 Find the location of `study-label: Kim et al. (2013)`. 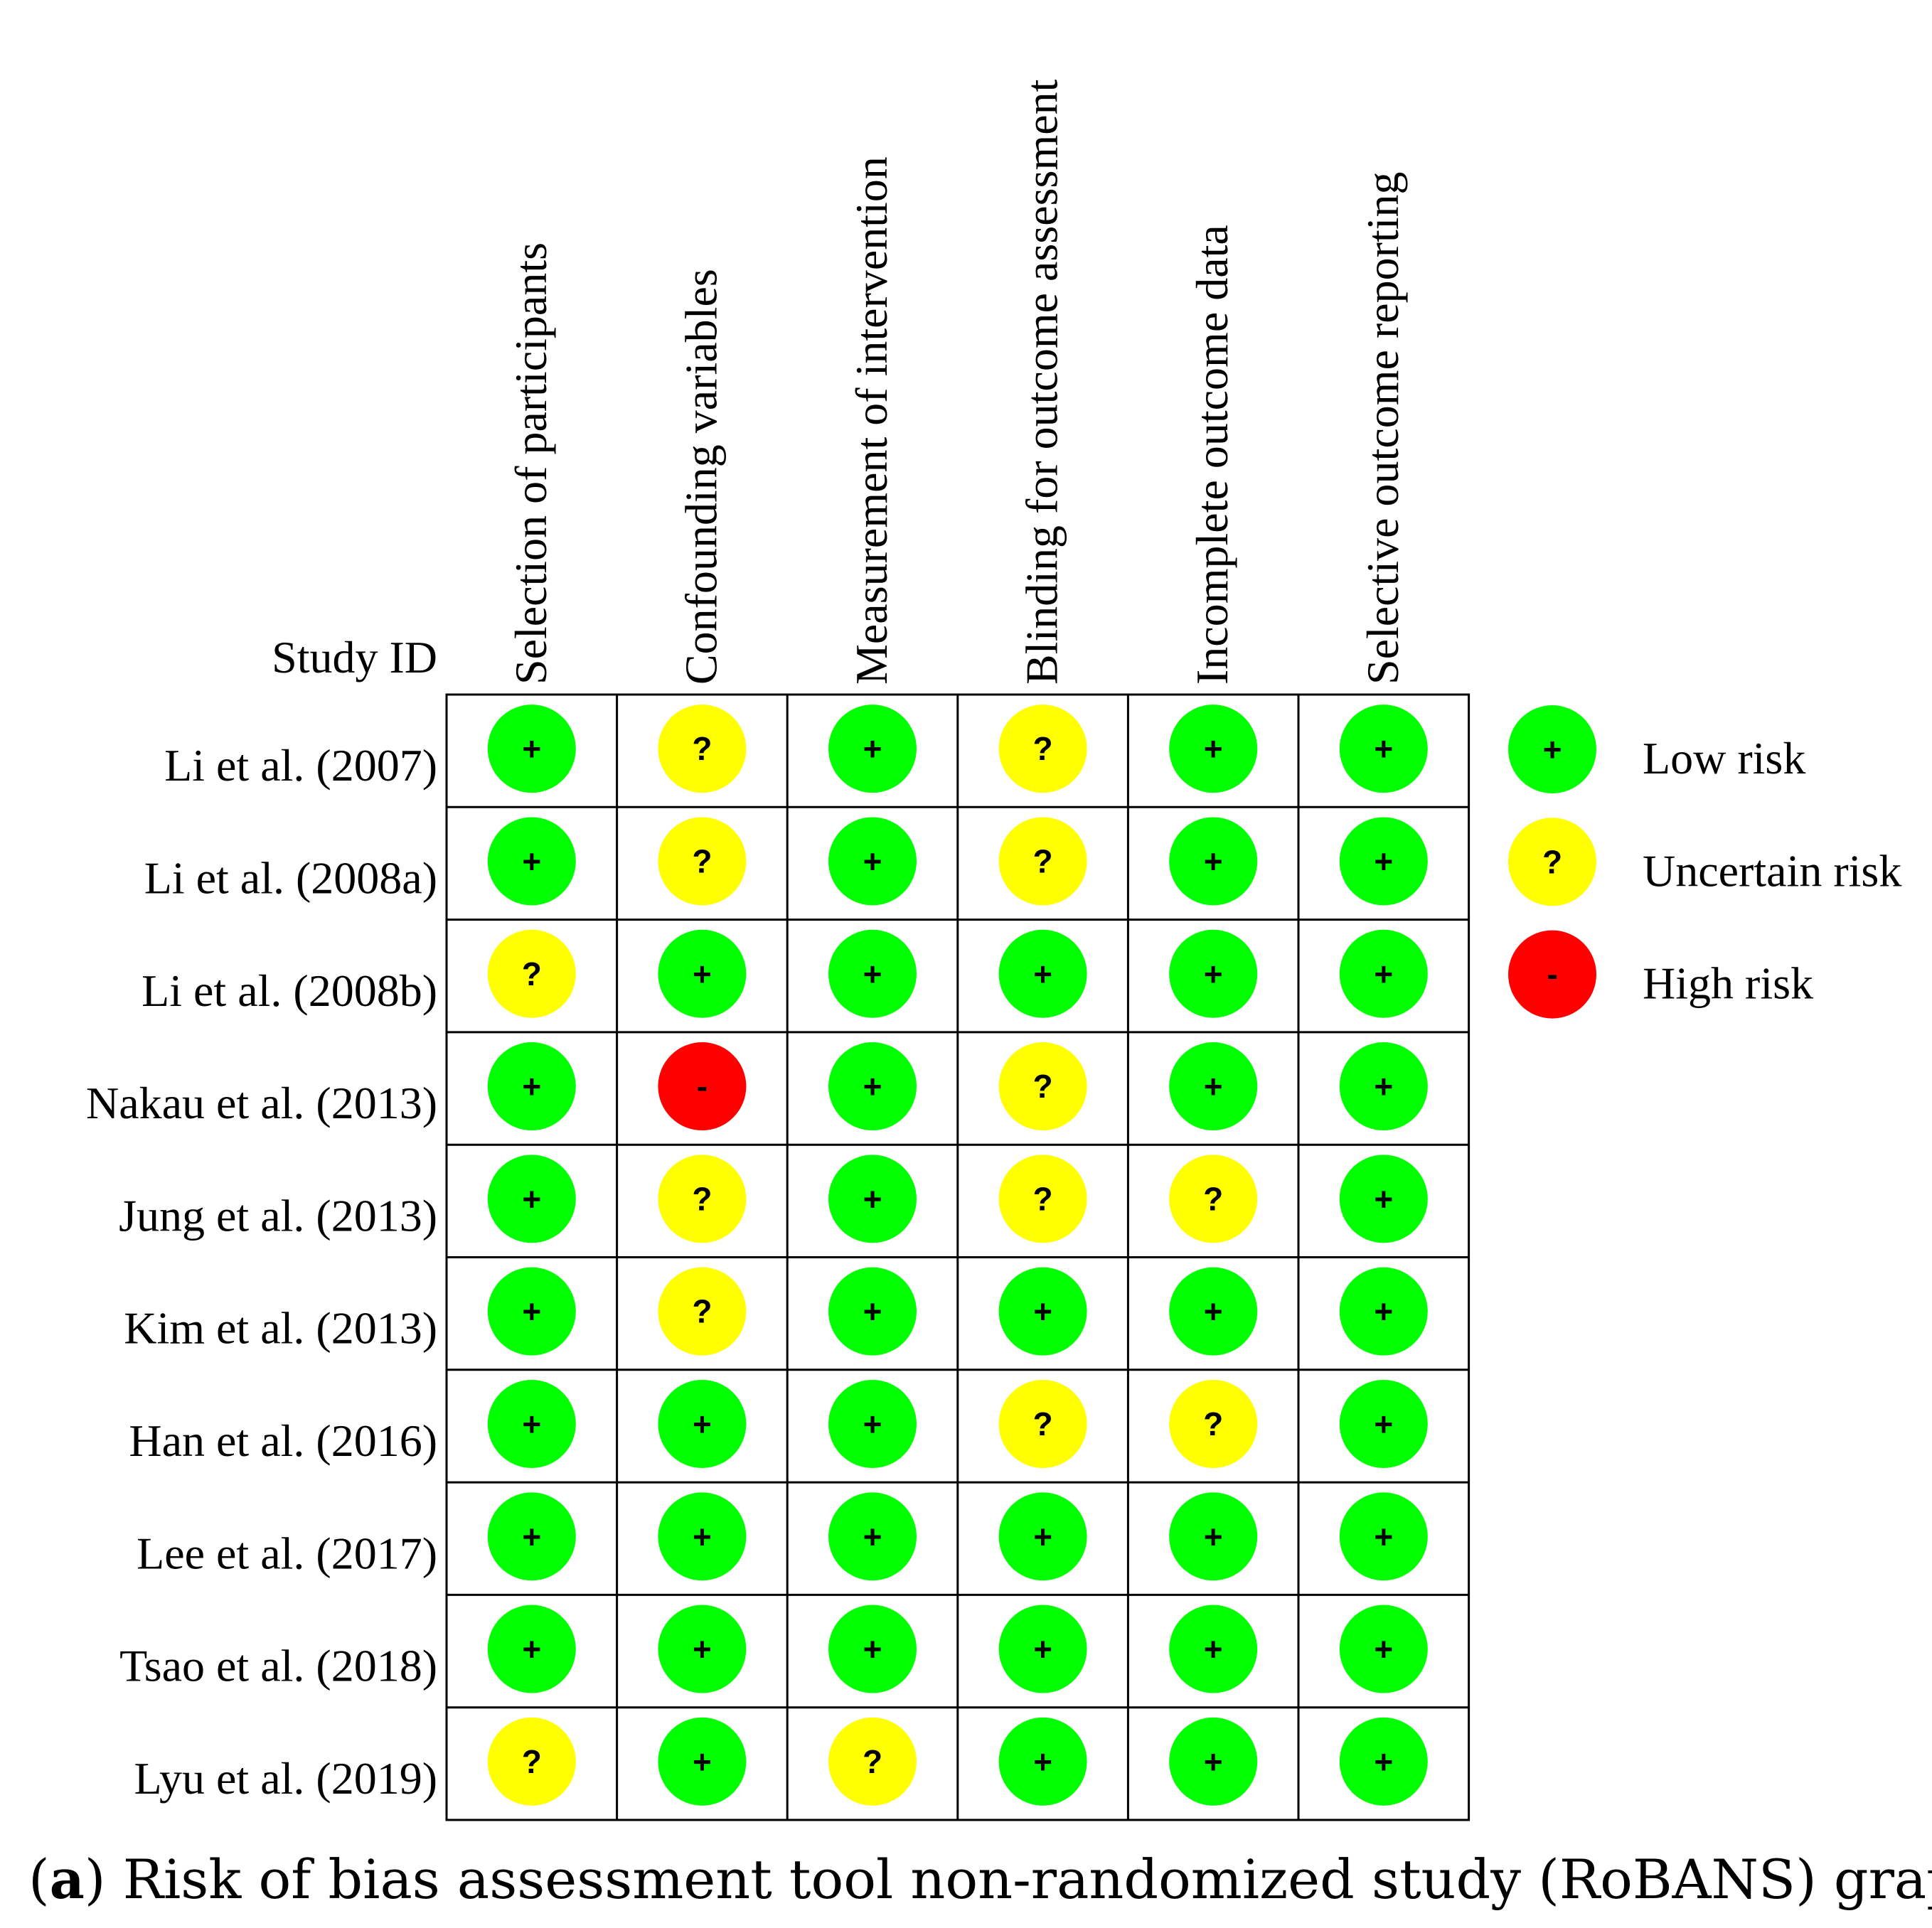

study-label: Kim et al. (2013) is located at coordinates (280, 1329).